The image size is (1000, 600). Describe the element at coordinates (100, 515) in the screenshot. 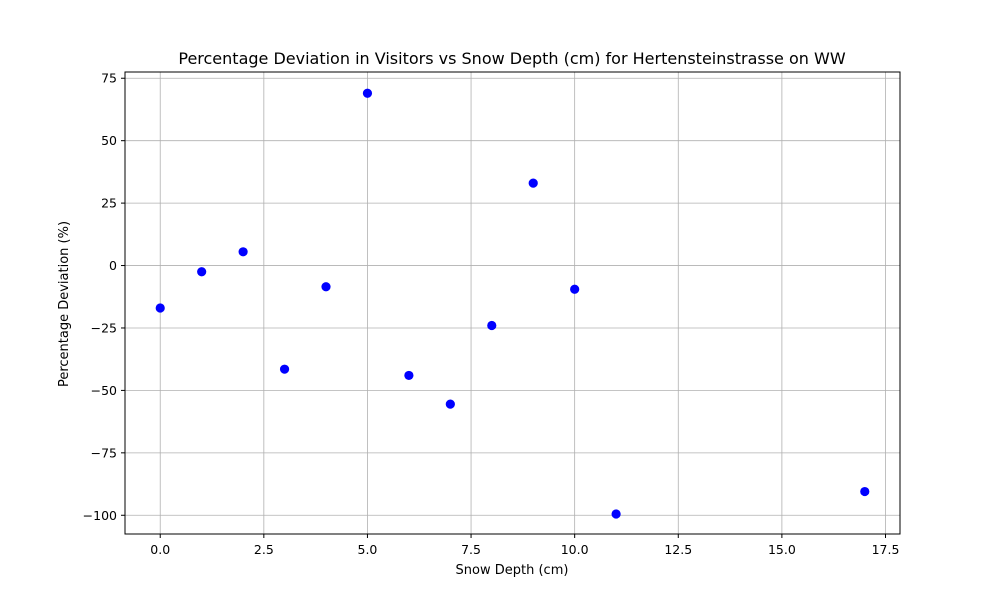

I see `y-tick-label: −100` at that location.